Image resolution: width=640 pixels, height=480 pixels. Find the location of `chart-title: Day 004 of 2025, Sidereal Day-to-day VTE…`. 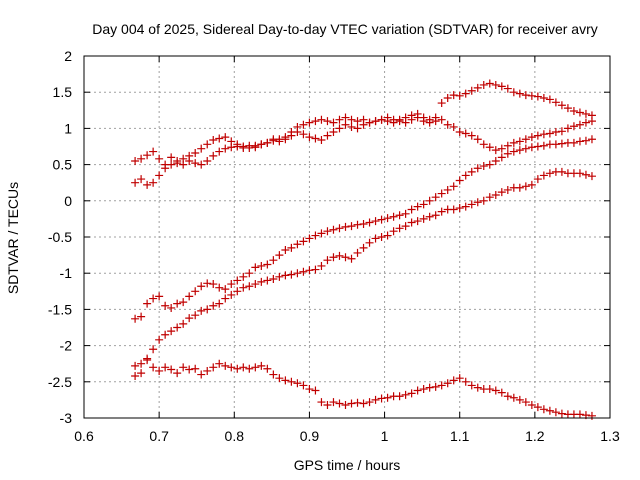

chart-title: Day 004 of 2025, Sidereal Day-to-day VTE… is located at coordinates (345, 29).